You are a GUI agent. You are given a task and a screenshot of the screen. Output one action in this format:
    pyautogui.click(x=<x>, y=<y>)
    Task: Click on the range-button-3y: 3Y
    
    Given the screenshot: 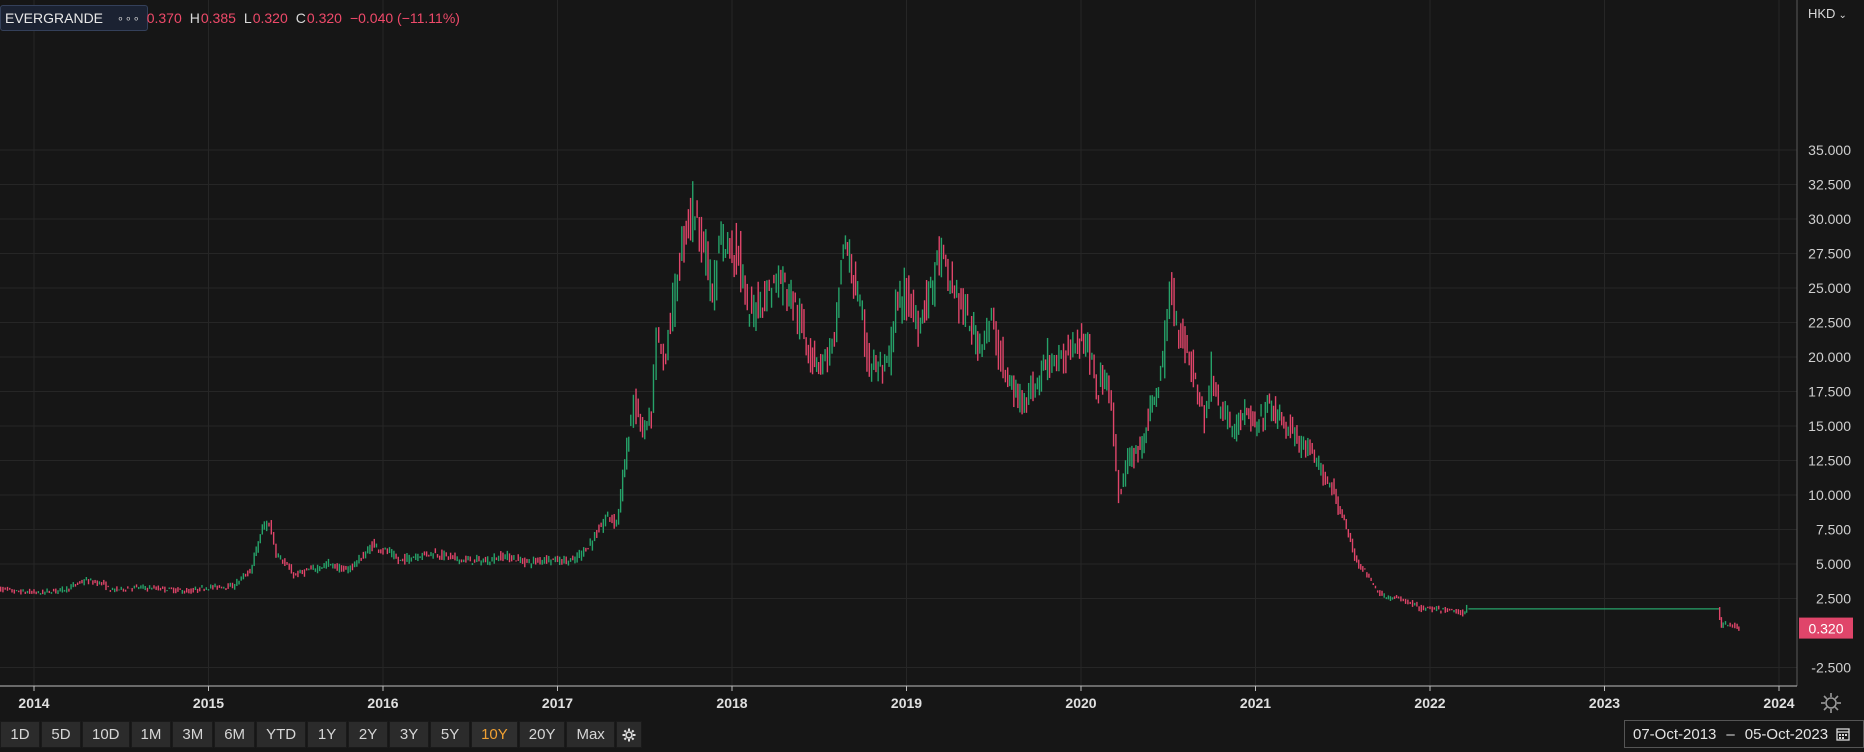 What is the action you would take?
    pyautogui.click(x=409, y=734)
    